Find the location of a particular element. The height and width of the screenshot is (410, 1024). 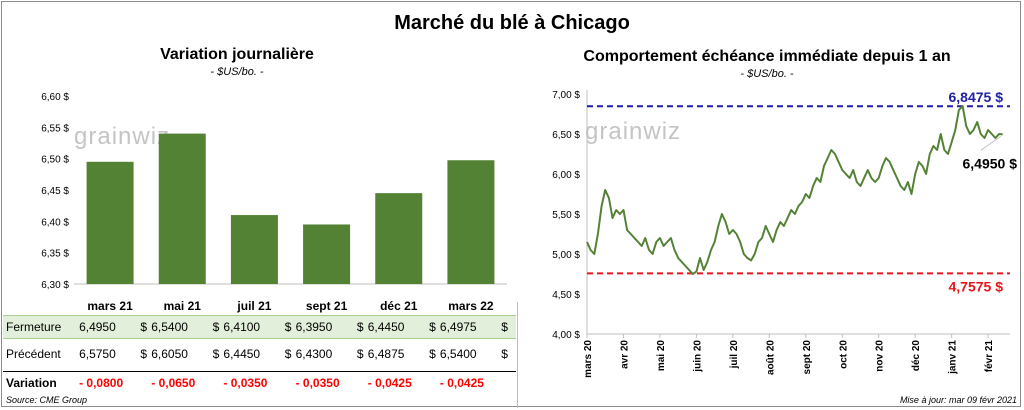

x-tick-label: mars 20 is located at coordinates (588, 359).